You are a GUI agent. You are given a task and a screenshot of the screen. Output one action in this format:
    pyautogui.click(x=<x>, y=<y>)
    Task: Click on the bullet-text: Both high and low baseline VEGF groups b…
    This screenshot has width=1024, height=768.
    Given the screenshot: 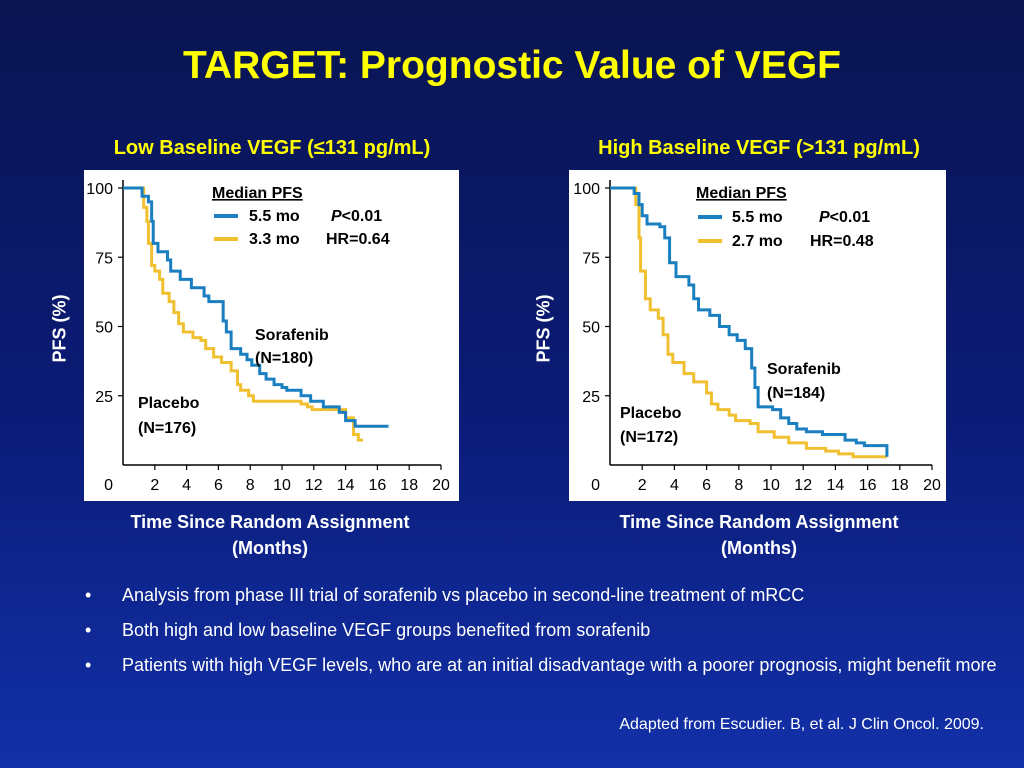 What is the action you would take?
    pyautogui.click(x=386, y=630)
    